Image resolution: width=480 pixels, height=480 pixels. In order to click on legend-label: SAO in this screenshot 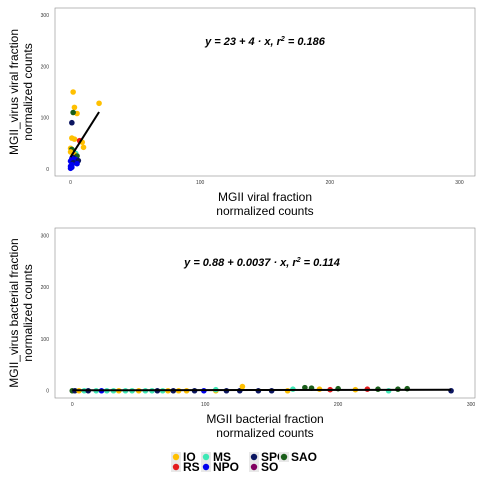, I will do `click(304, 457)`.